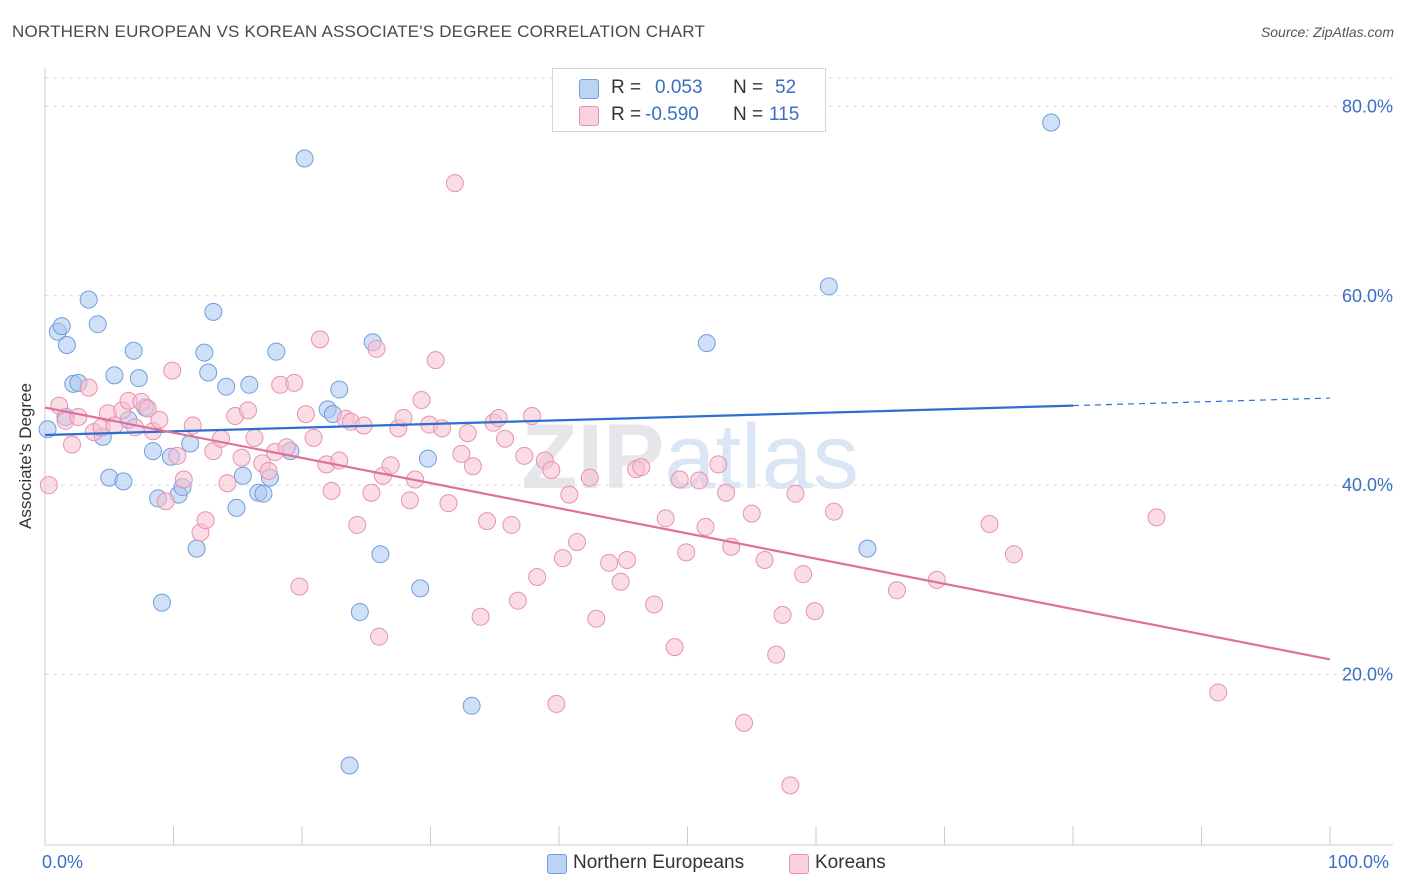 The image size is (1406, 892). What do you see at coordinates (672, 114) in the screenshot?
I see `legend-r-value: -0.590` at bounding box center [672, 114].